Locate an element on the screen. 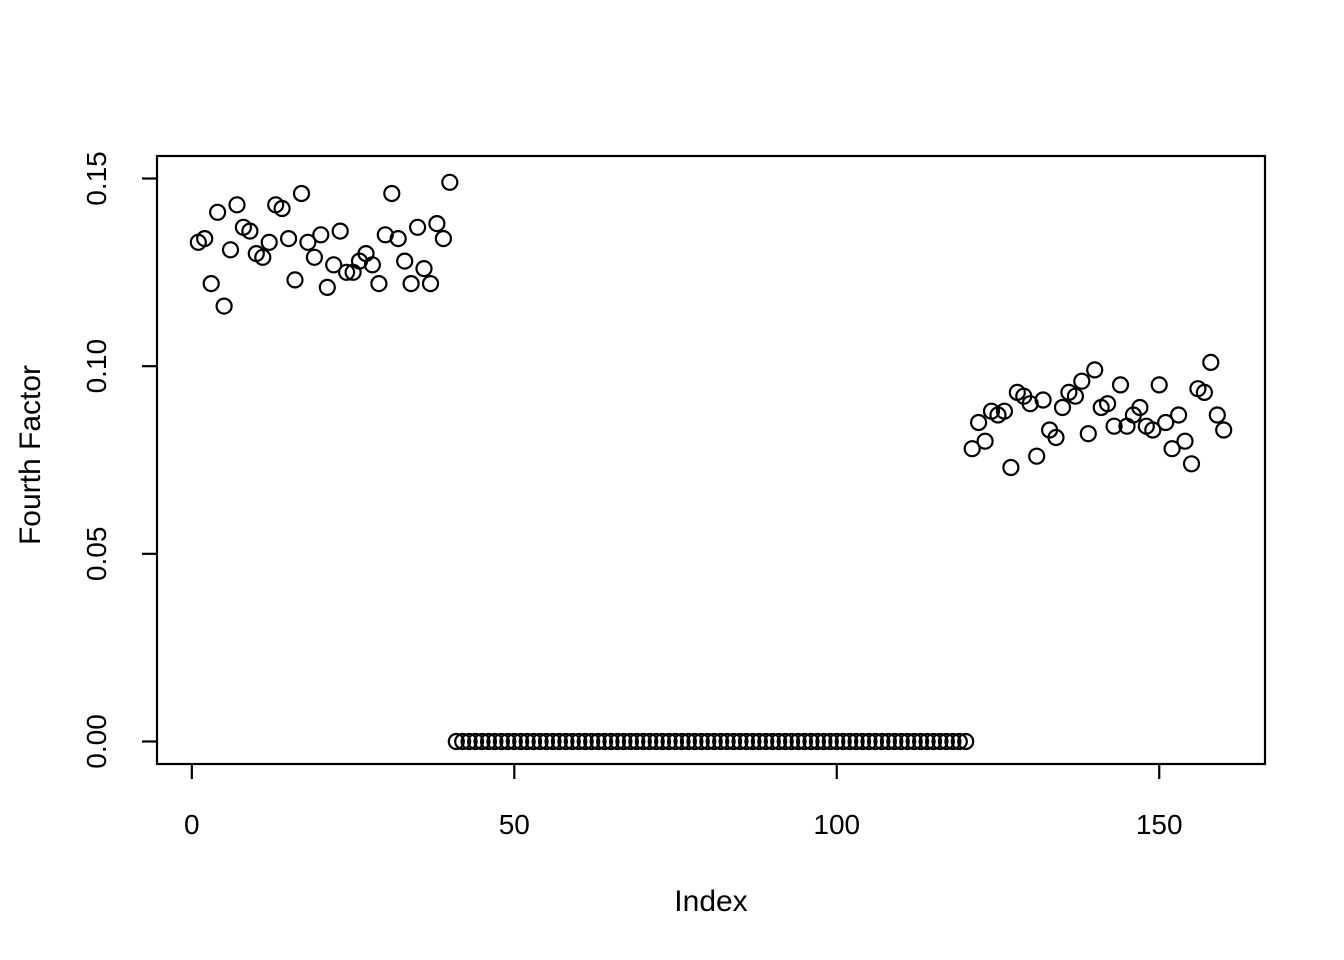 The image size is (1344, 960). y-axis-label: Fourth Factor is located at coordinates (30, 455).